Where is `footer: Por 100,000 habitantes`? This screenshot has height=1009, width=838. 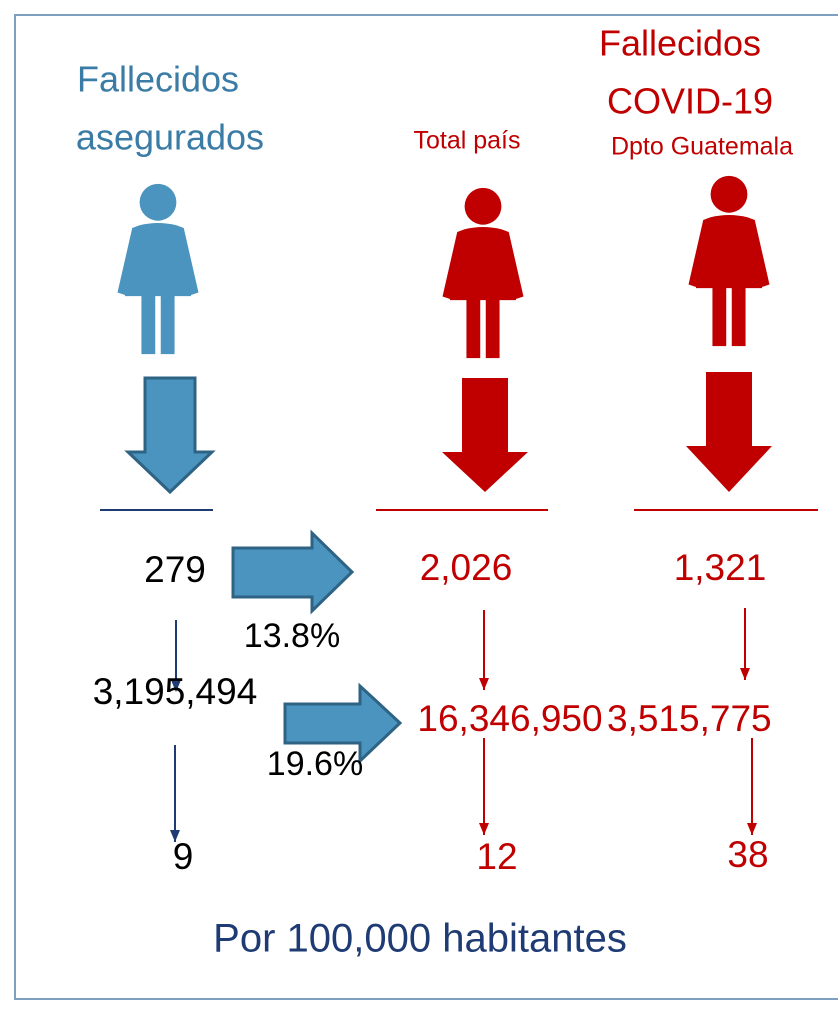
footer: Por 100,000 habitantes is located at coordinates (420, 939).